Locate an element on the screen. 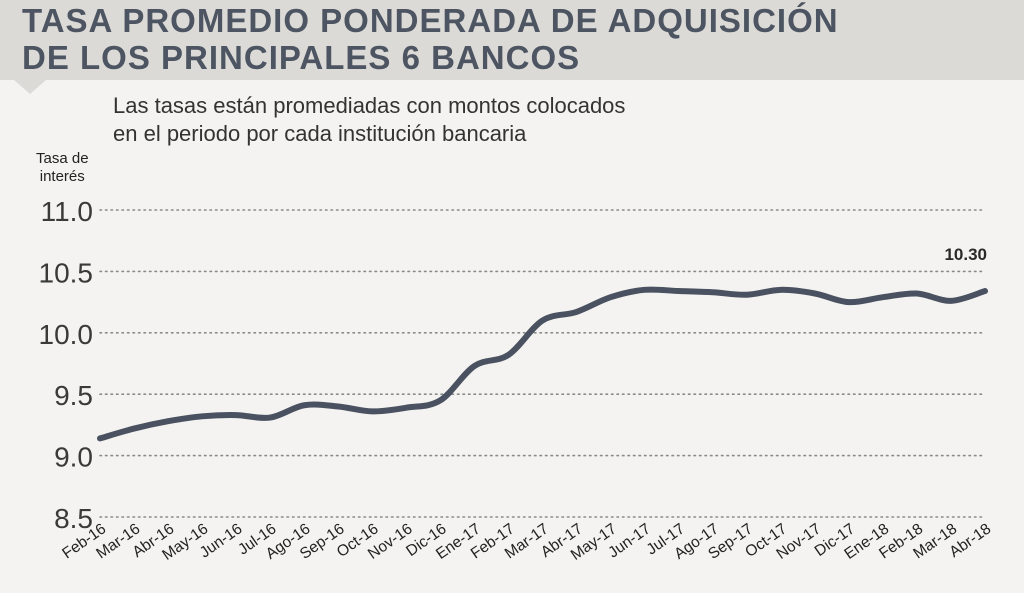  title-banner is located at coordinates (512, 40).